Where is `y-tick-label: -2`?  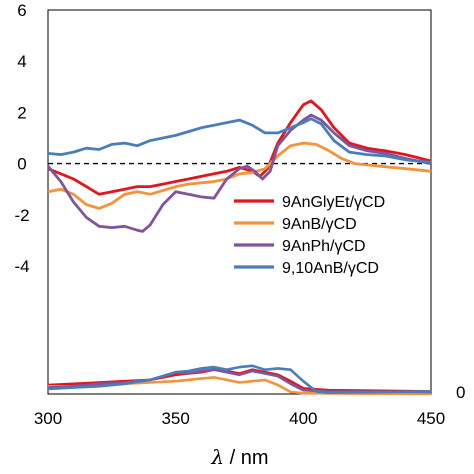 y-tick-label: -2 is located at coordinates (21, 215).